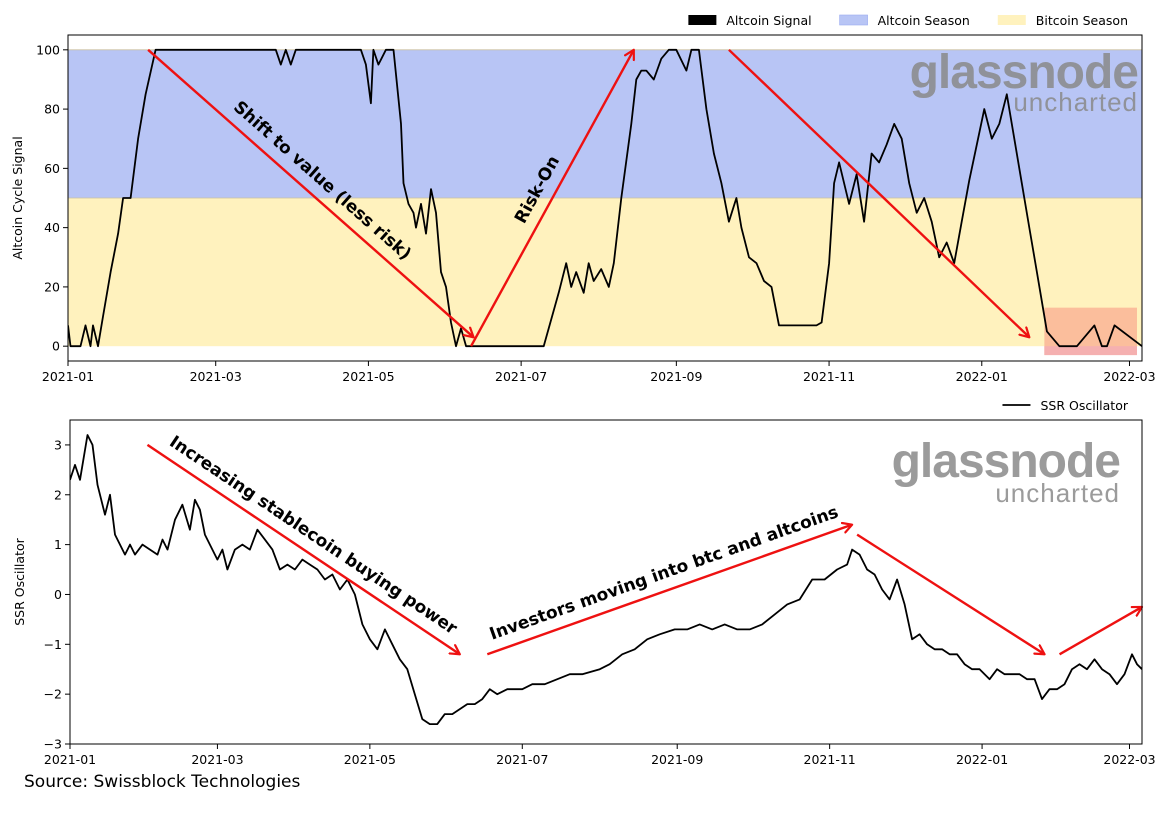 The height and width of the screenshot is (813, 1173). What do you see at coordinates (53, 694) in the screenshot?
I see `y-tick-label: −2` at bounding box center [53, 694].